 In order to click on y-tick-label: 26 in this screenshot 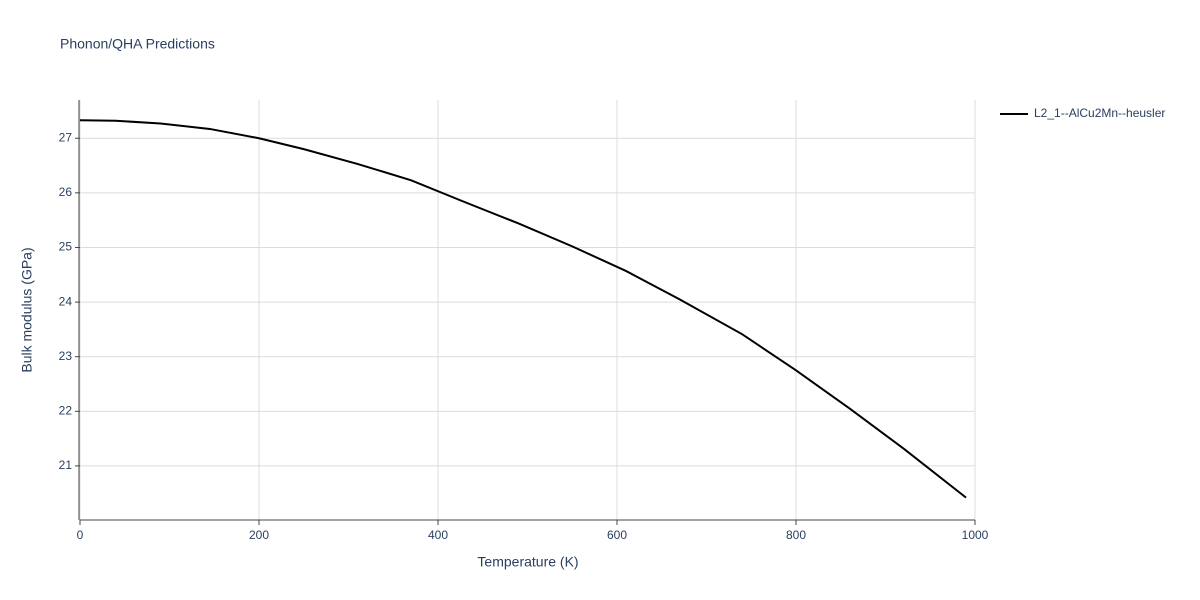, I will do `click(66, 192)`.